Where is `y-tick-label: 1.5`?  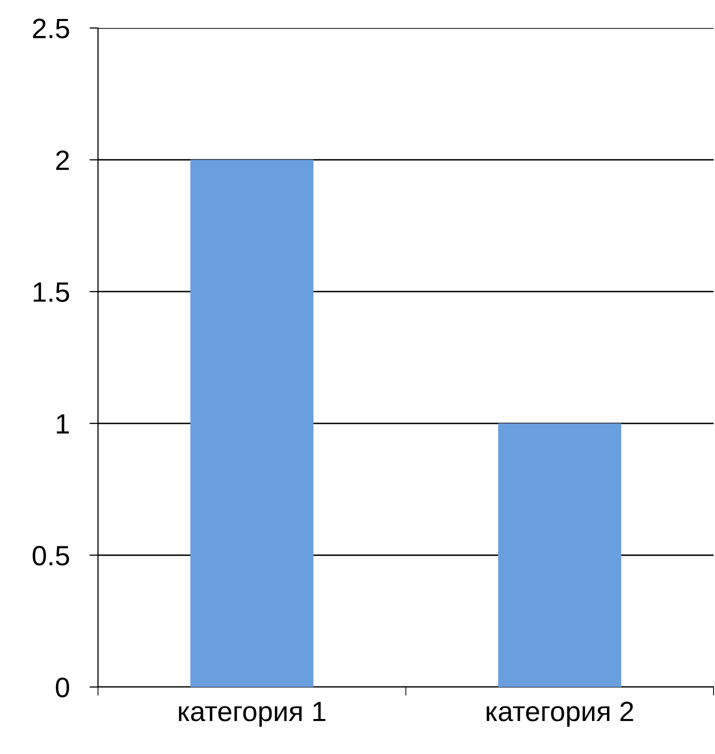 y-tick-label: 1.5 is located at coordinates (52, 292).